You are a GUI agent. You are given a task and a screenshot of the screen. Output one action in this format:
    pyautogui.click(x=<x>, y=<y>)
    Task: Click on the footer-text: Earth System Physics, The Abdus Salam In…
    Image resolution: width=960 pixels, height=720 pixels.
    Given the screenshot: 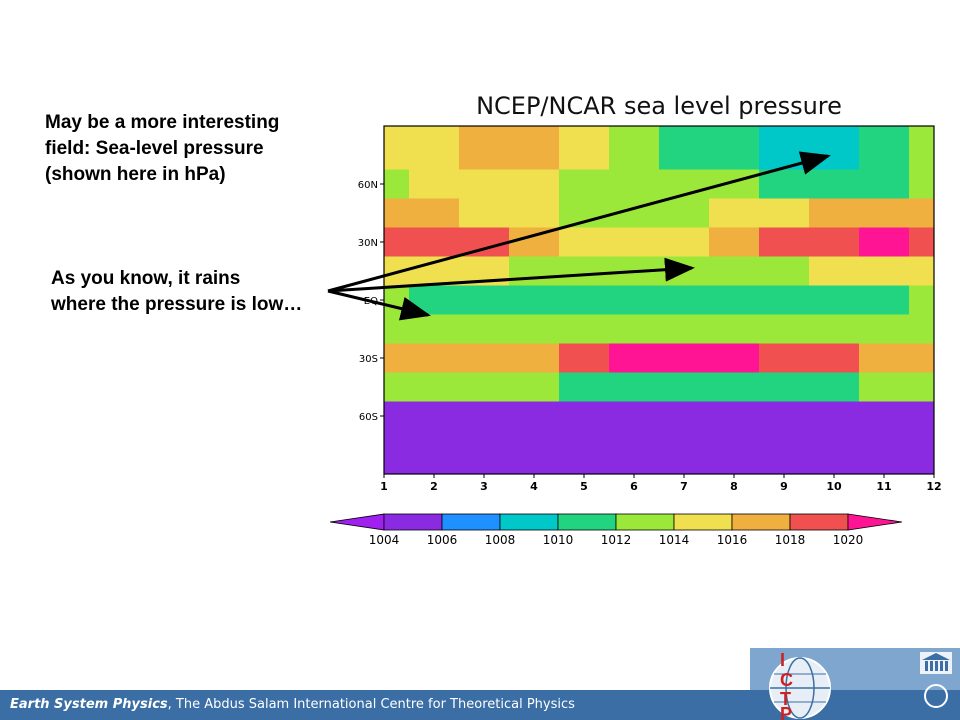 What is the action you would take?
    pyautogui.click(x=292, y=704)
    